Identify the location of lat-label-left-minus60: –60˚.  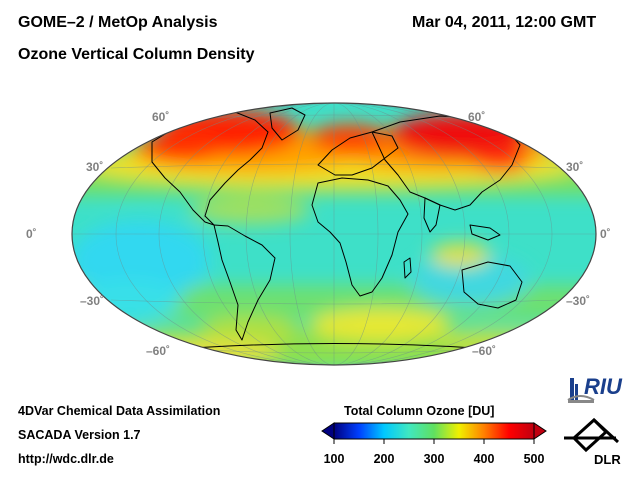
(158, 351).